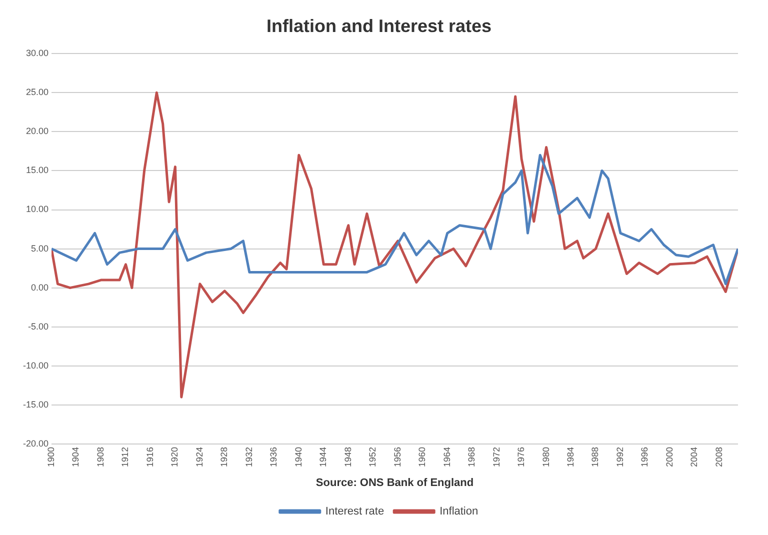  I want to click on y-tick-label: -20.00, so click(35, 443).